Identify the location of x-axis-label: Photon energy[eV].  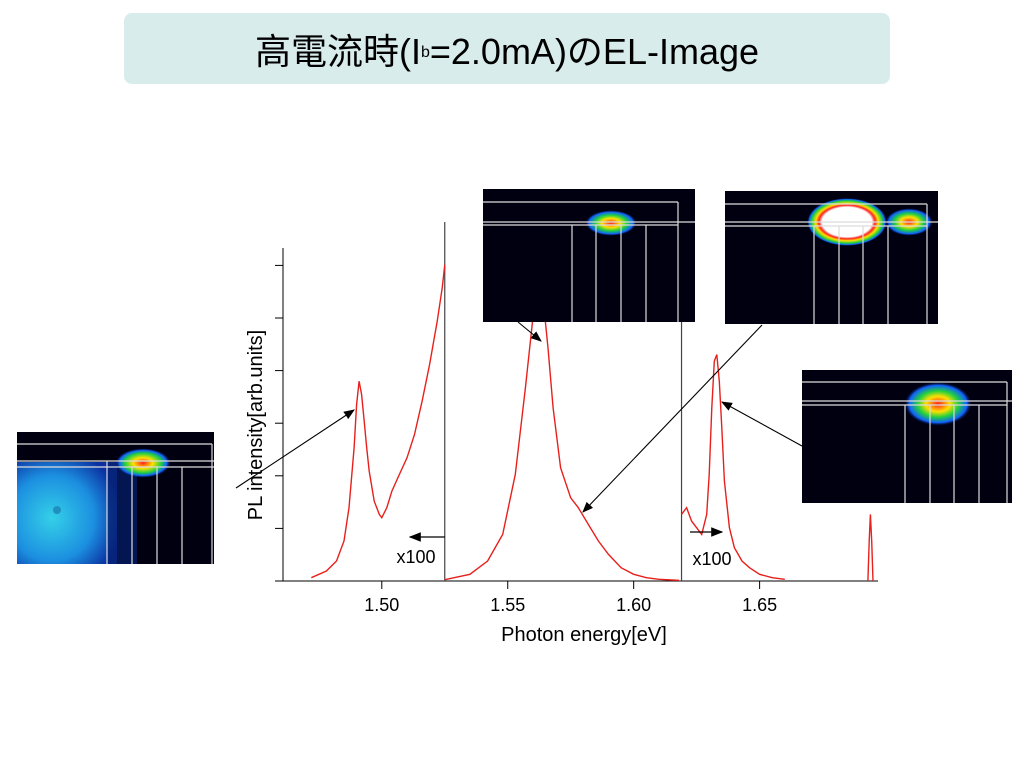
(584, 635).